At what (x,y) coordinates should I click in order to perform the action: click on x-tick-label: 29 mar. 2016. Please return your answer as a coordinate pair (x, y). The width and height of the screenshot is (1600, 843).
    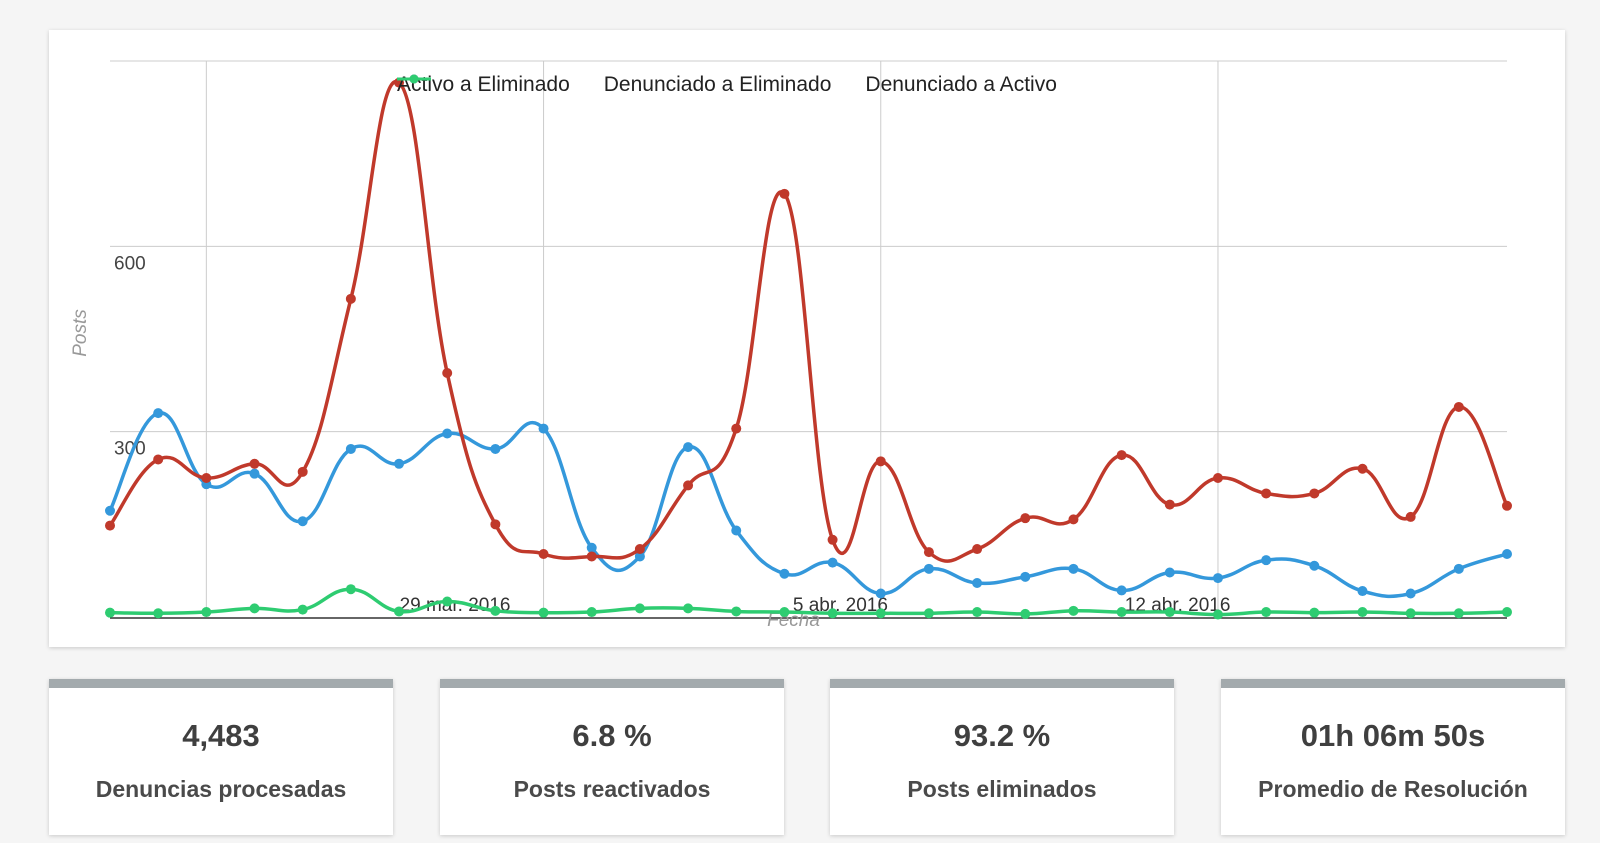
    Looking at the image, I should click on (455, 605).